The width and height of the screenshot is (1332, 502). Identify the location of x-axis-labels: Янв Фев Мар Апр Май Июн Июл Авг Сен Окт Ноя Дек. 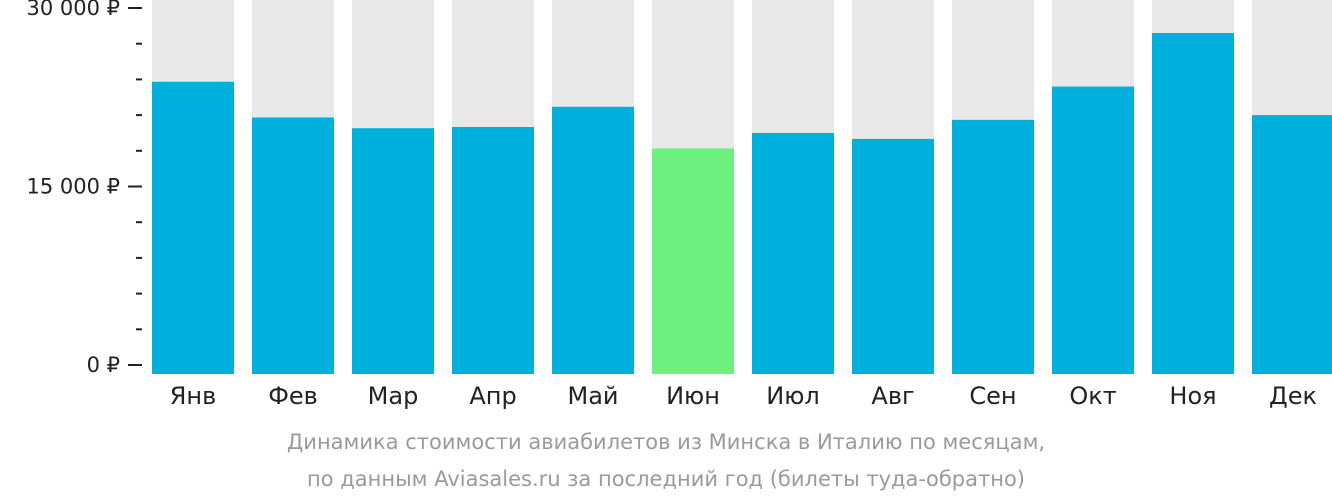
(743, 396).